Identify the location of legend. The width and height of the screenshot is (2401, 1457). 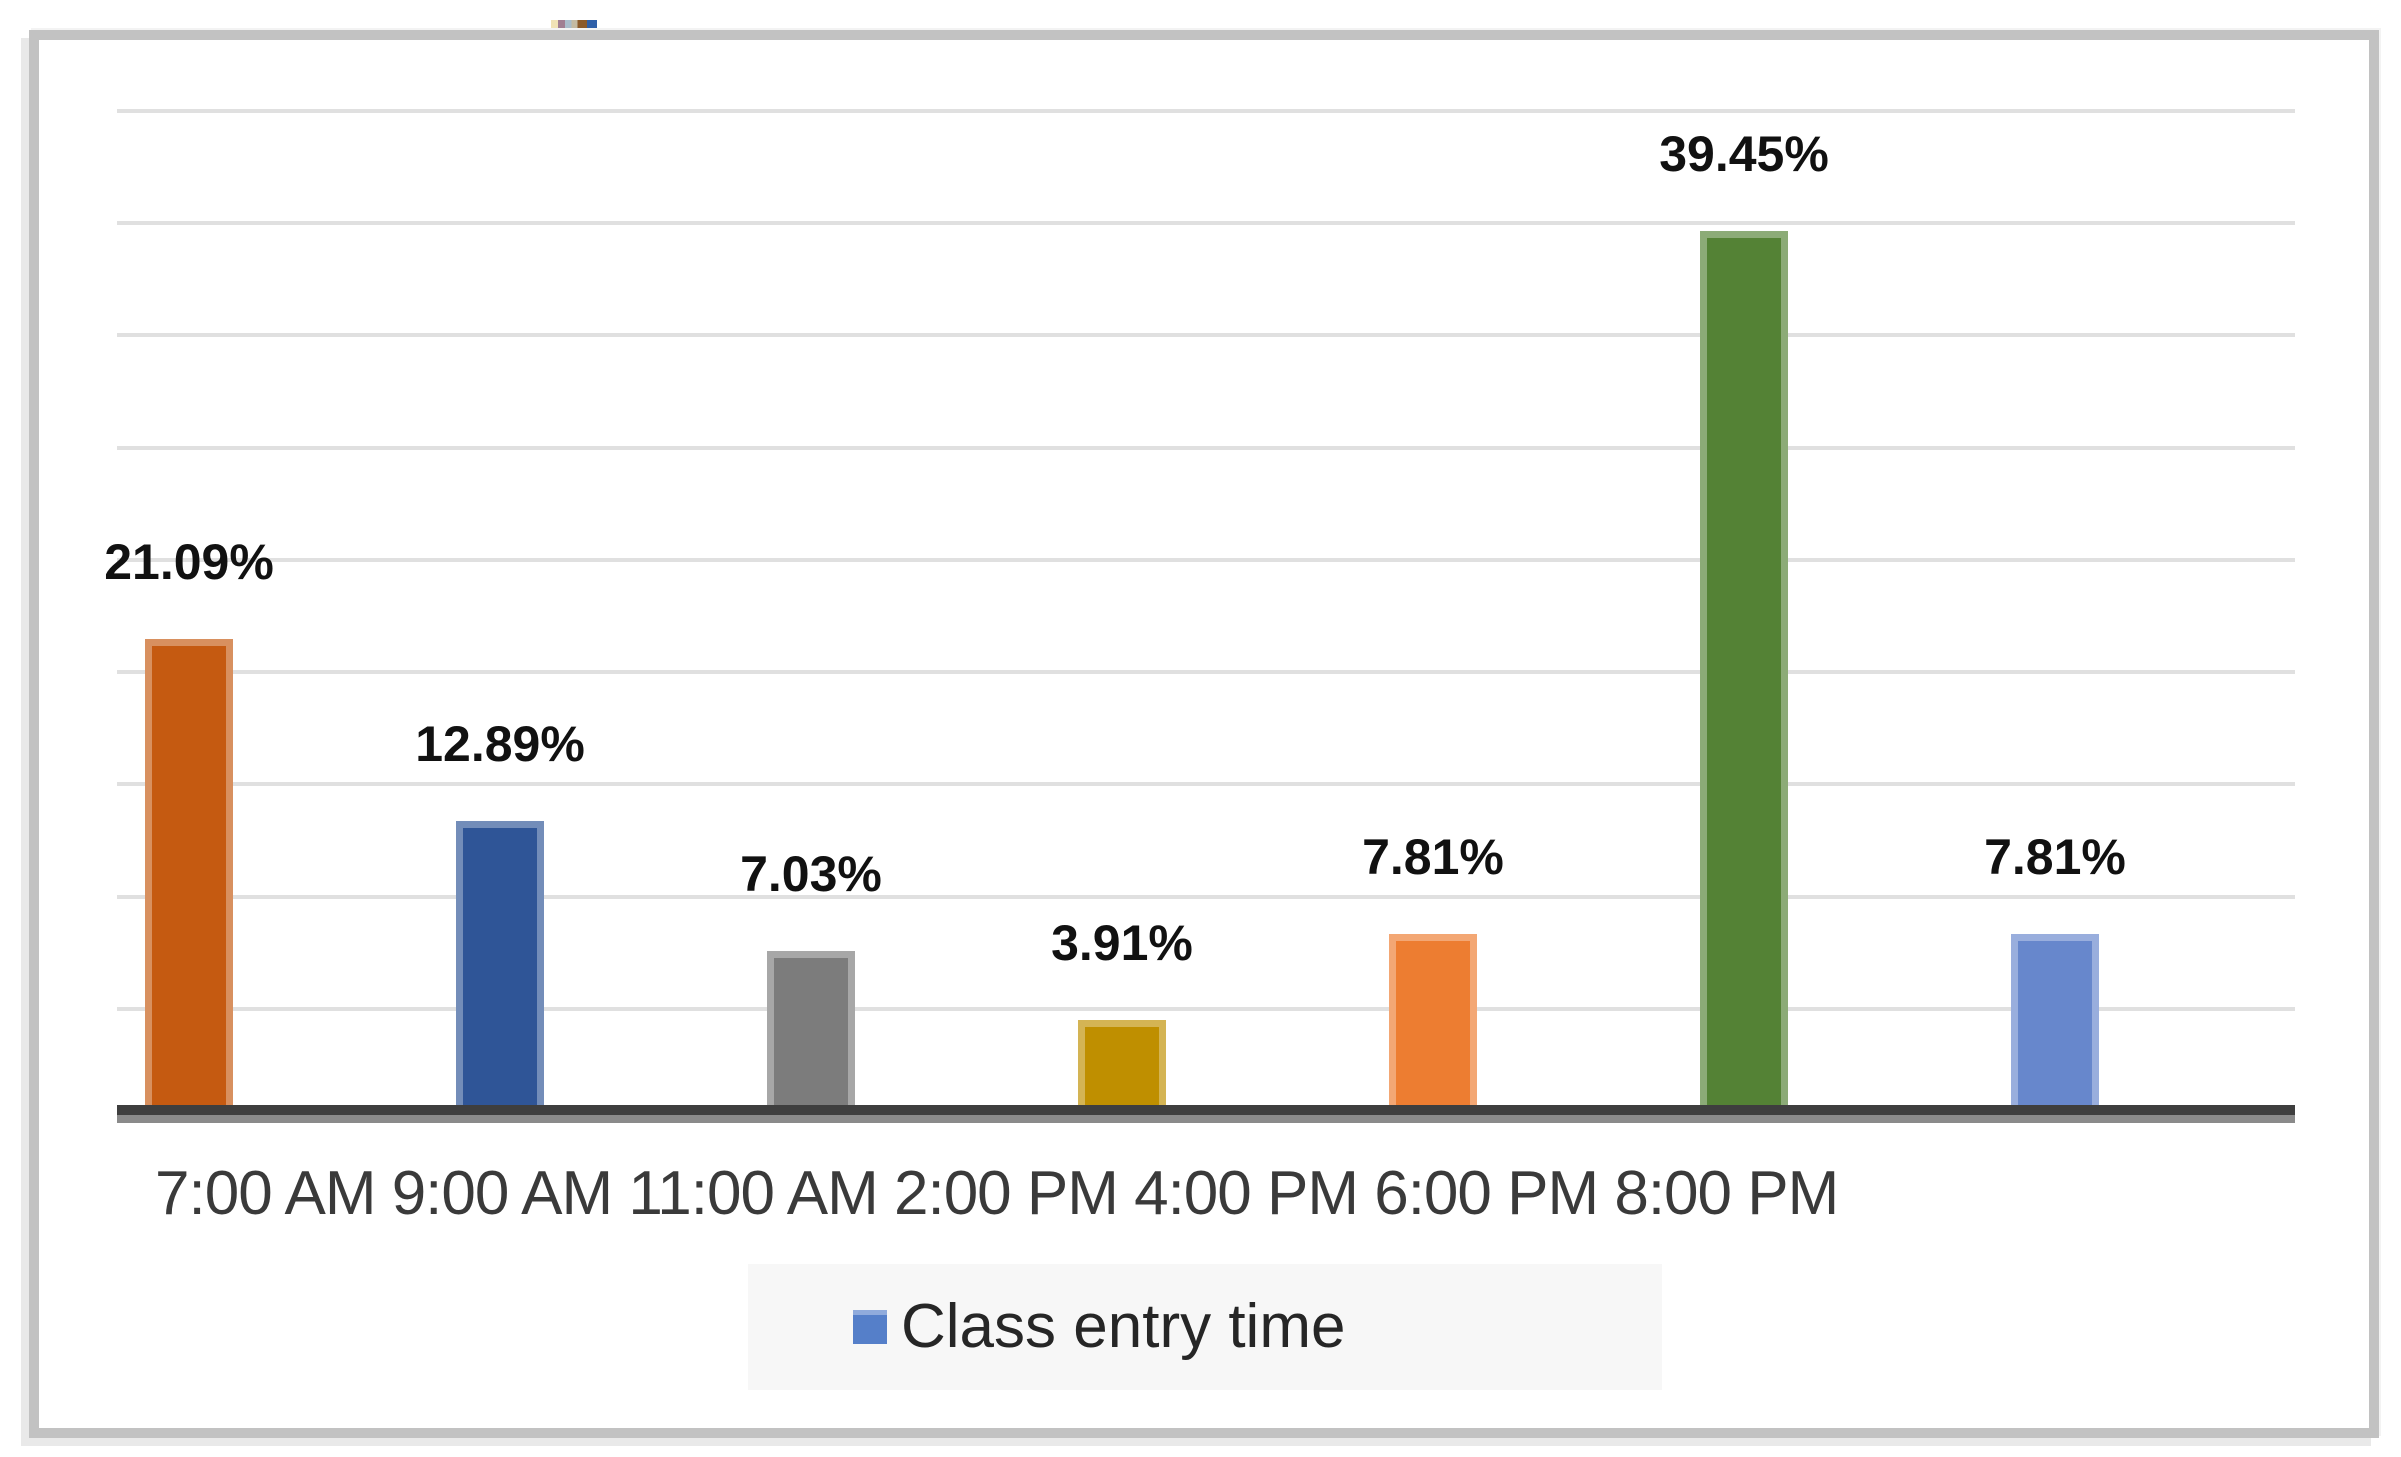
(1205, 1327).